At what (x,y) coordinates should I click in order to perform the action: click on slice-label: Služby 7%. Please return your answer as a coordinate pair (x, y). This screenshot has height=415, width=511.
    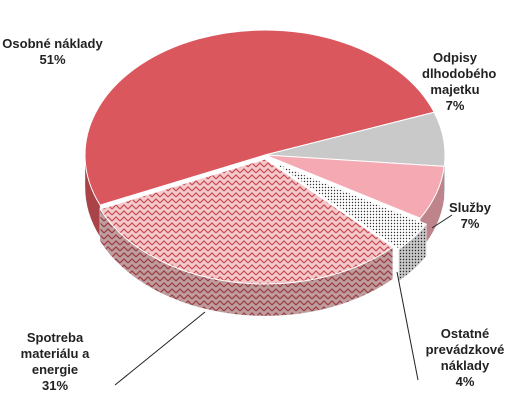
    Looking at the image, I should click on (470, 216).